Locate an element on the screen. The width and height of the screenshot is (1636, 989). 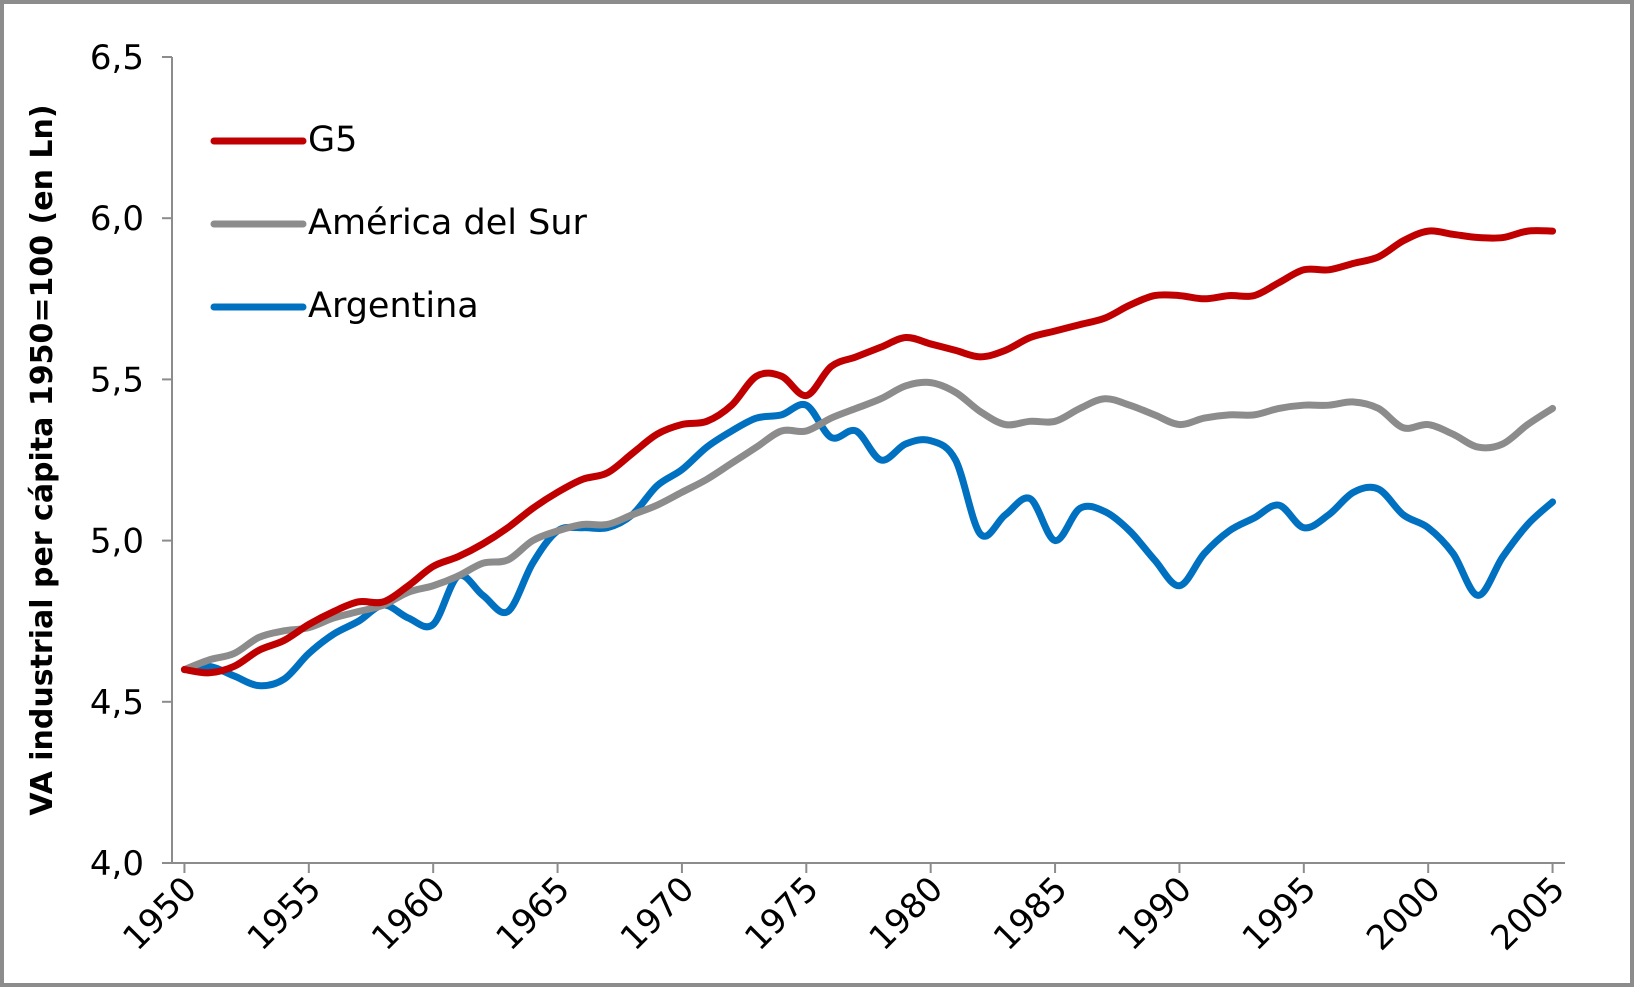
legend-label: G5 is located at coordinates (332, 140).